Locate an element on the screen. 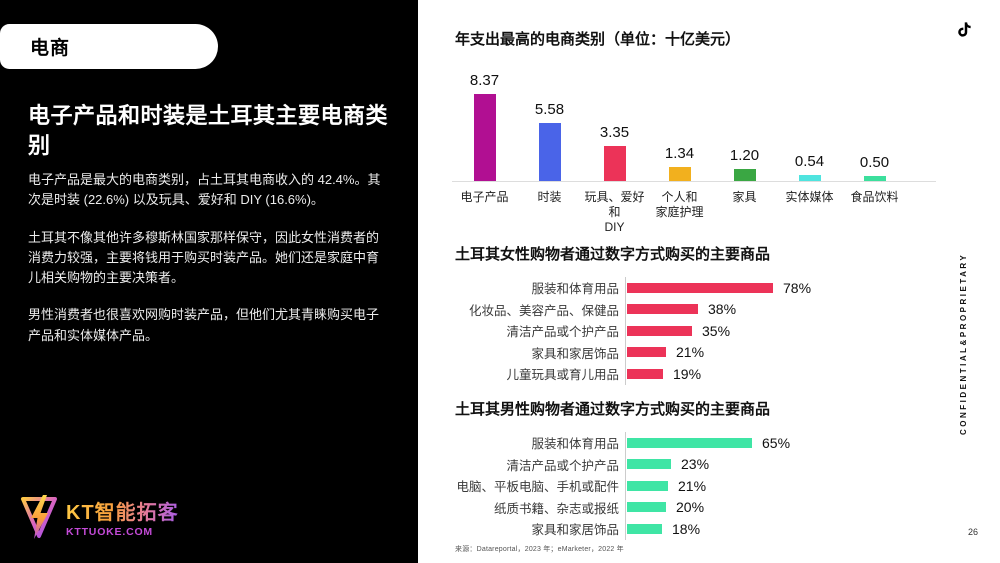  hbar-value-label: 35% is located at coordinates (716, 330).